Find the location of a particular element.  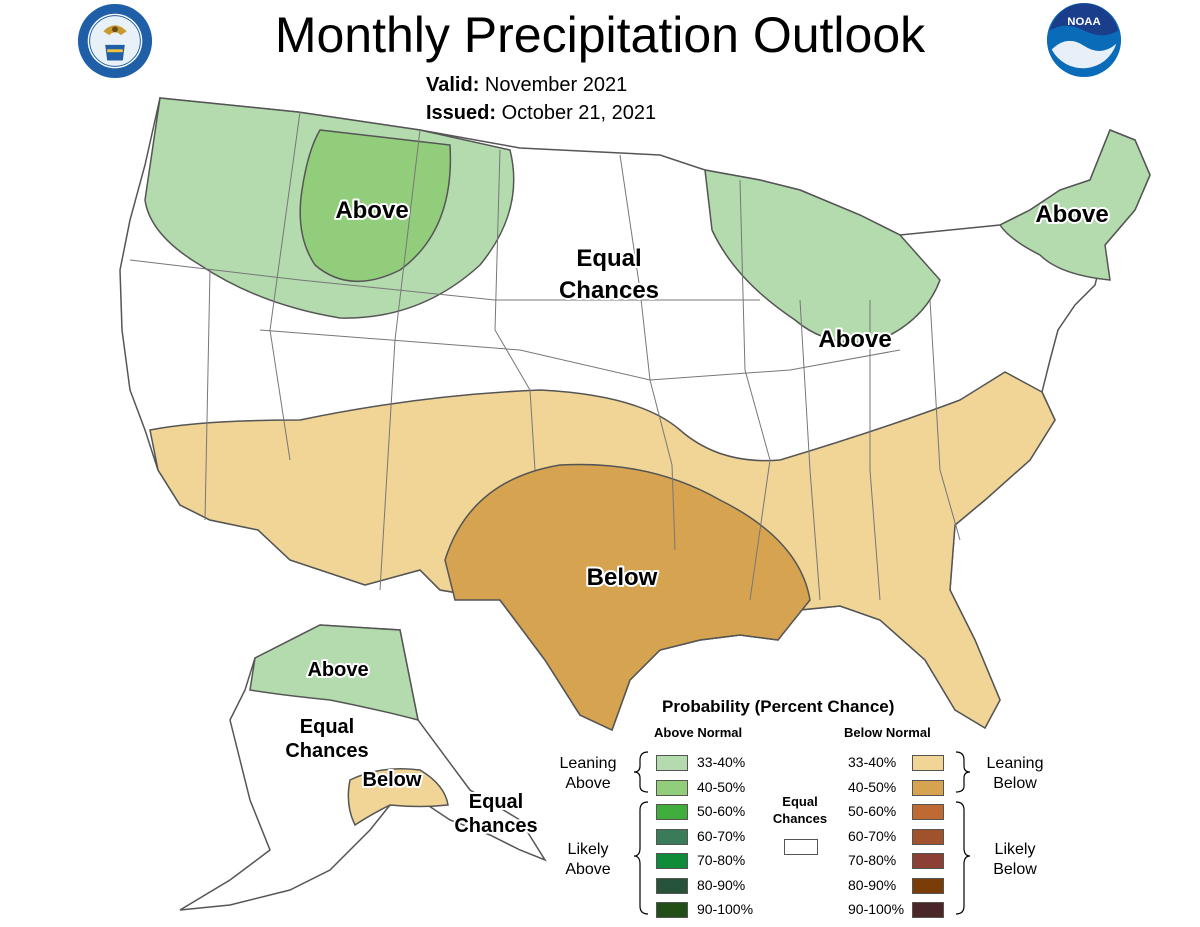

valid-value: November 2021 is located at coordinates (556, 85).